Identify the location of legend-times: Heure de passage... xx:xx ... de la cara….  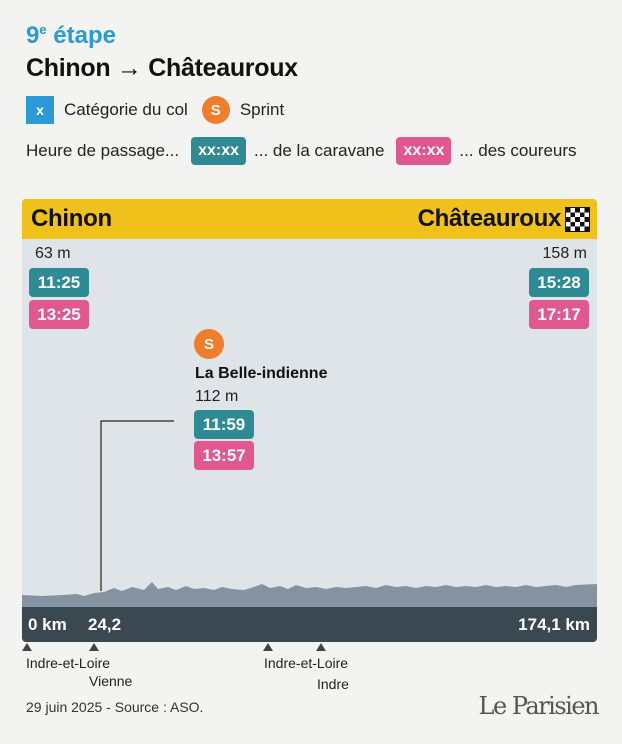
(301, 151).